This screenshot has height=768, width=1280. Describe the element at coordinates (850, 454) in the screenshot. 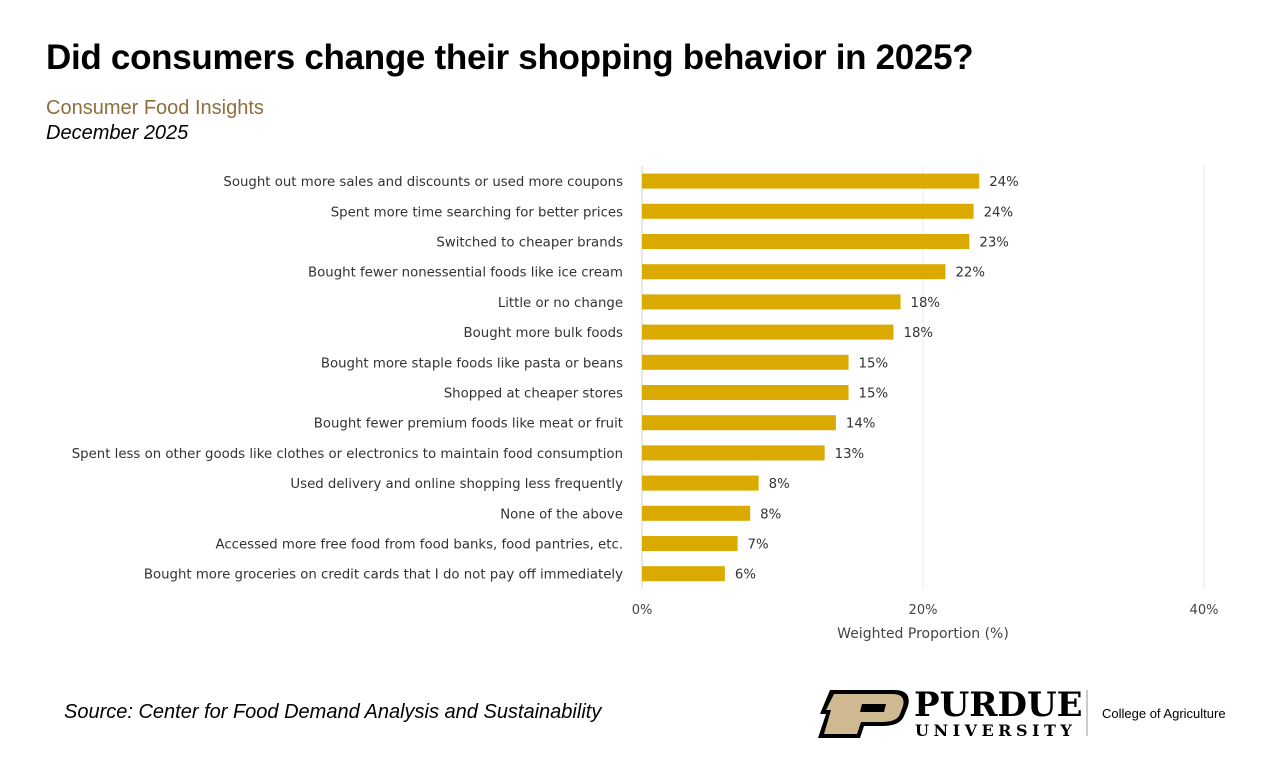

I see `data-label: 13%` at that location.